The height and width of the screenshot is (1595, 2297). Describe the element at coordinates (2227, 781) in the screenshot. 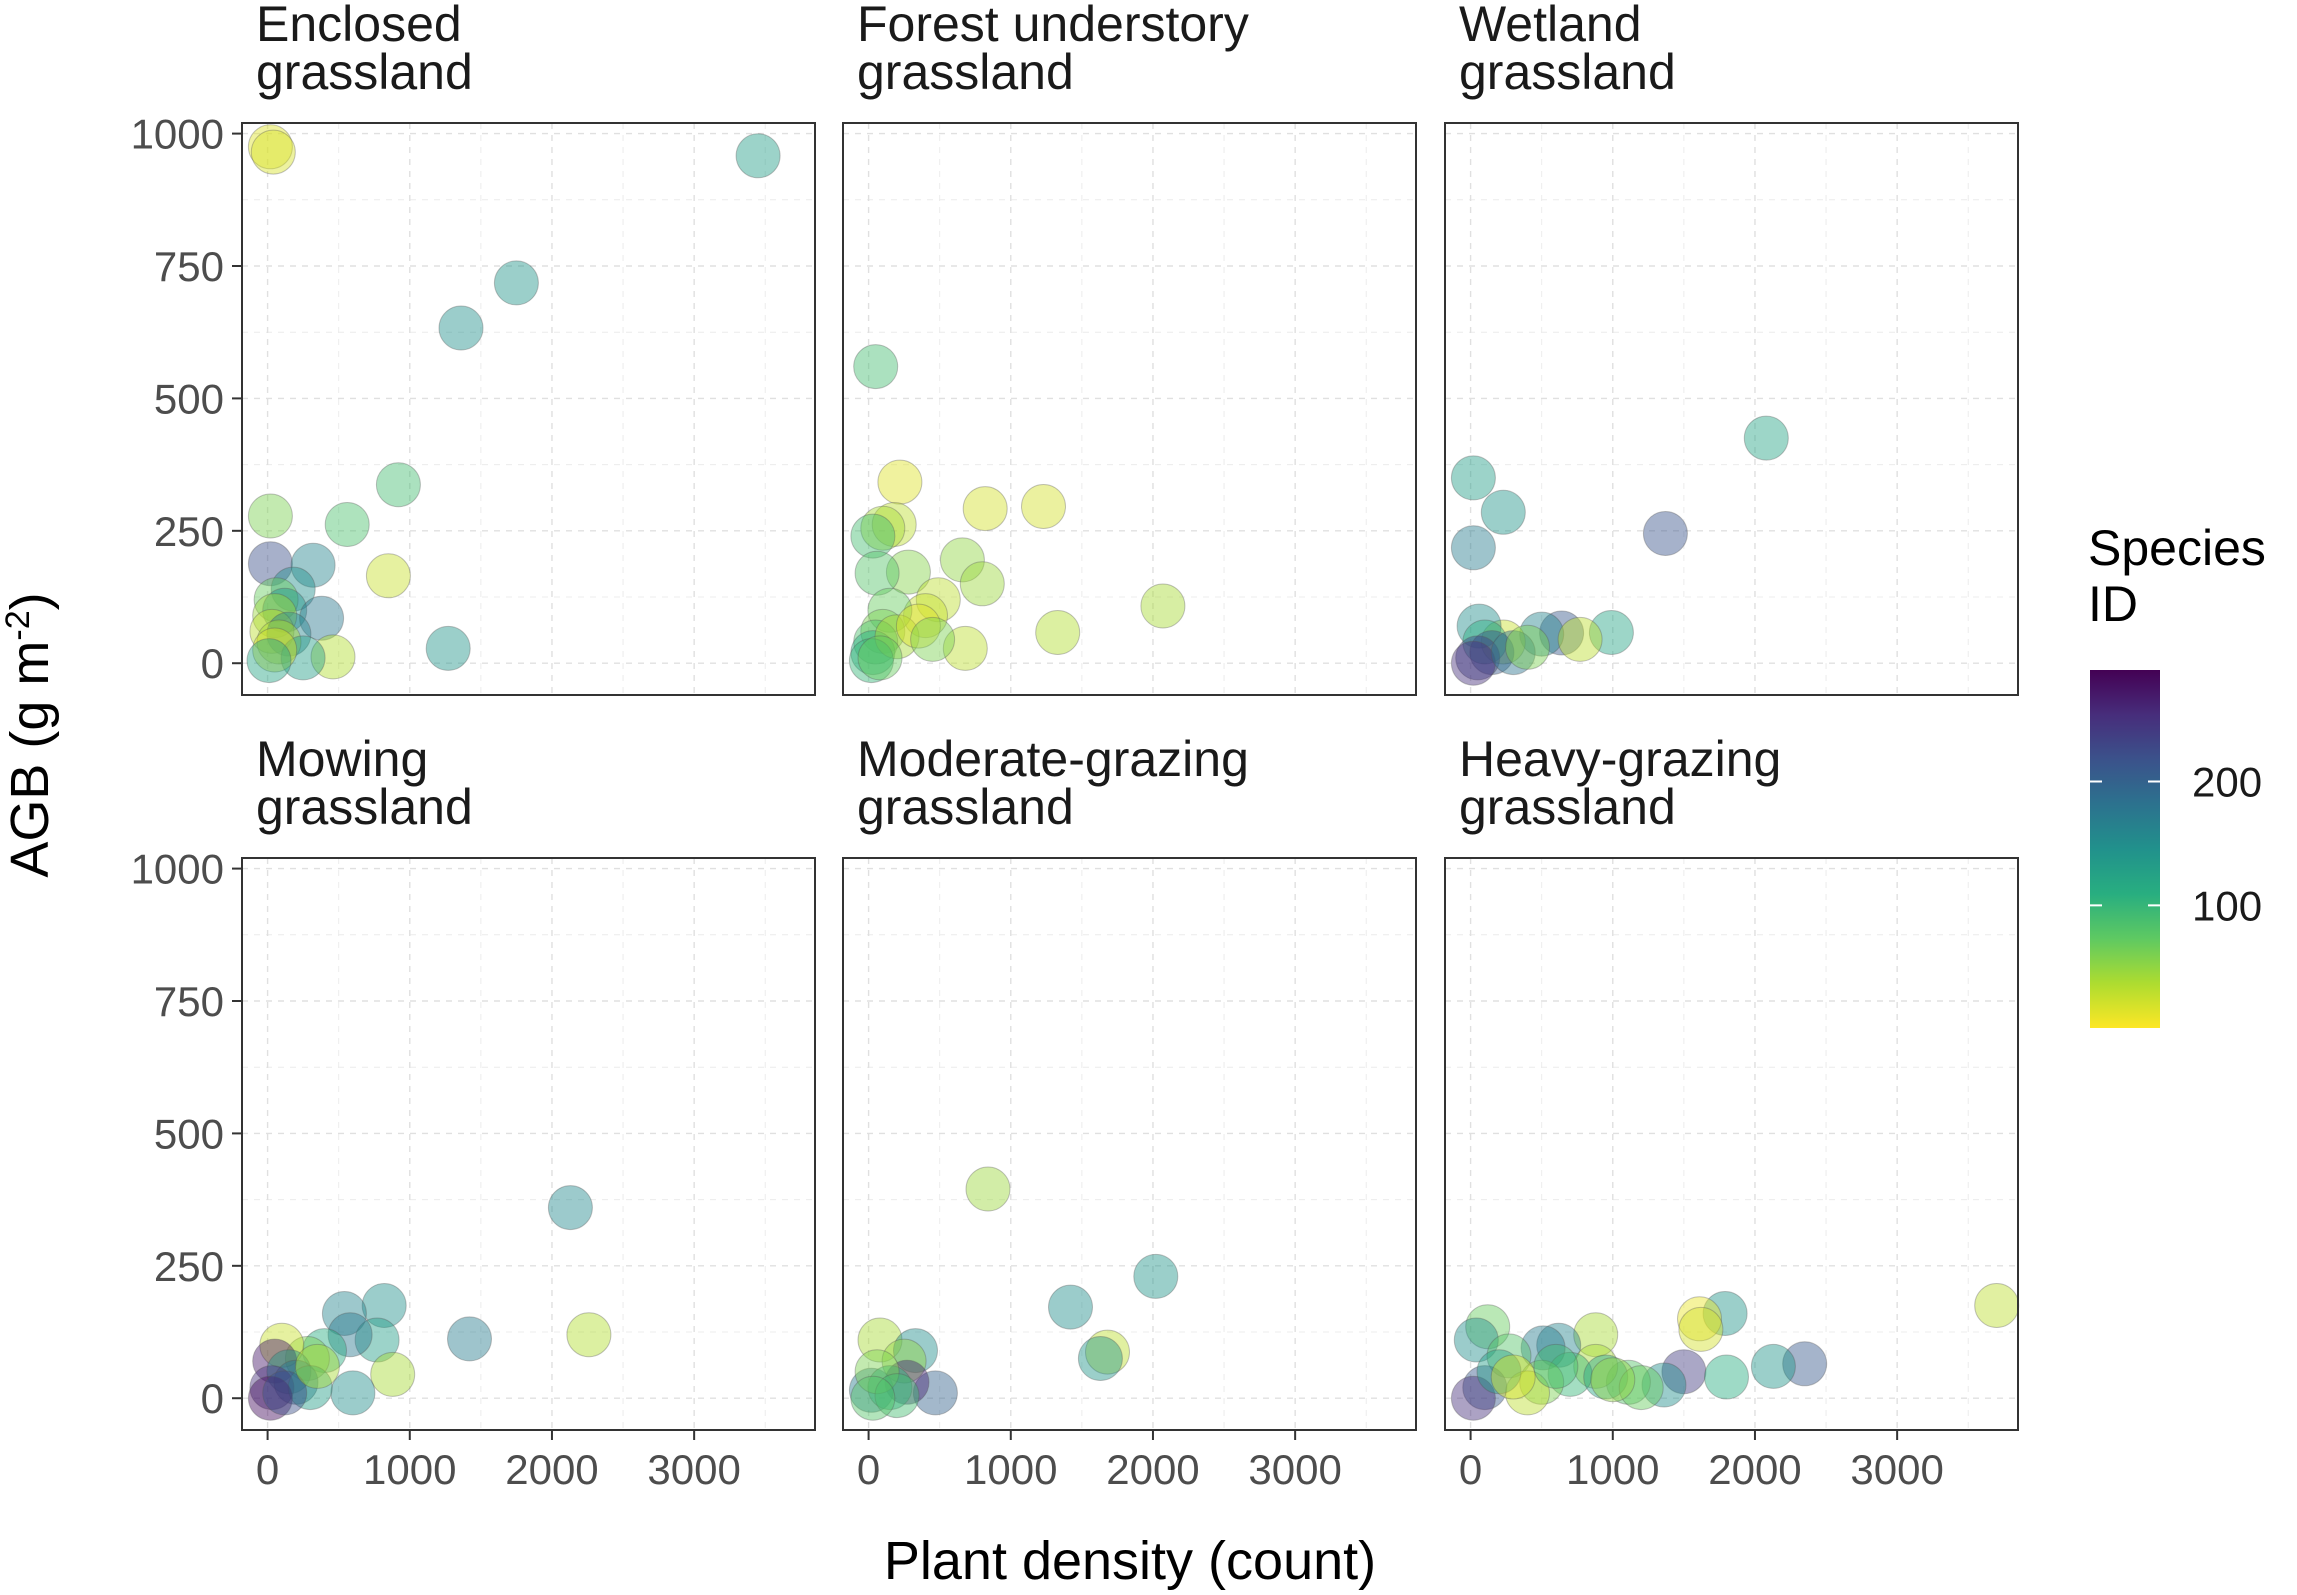

I see `colorbar-tick-label: 200` at that location.